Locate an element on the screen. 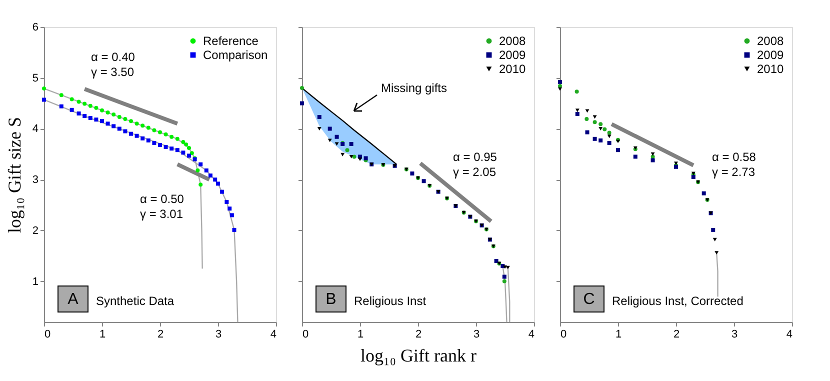 The height and width of the screenshot is (381, 830). y-tick-label: 2 is located at coordinates (35, 230).